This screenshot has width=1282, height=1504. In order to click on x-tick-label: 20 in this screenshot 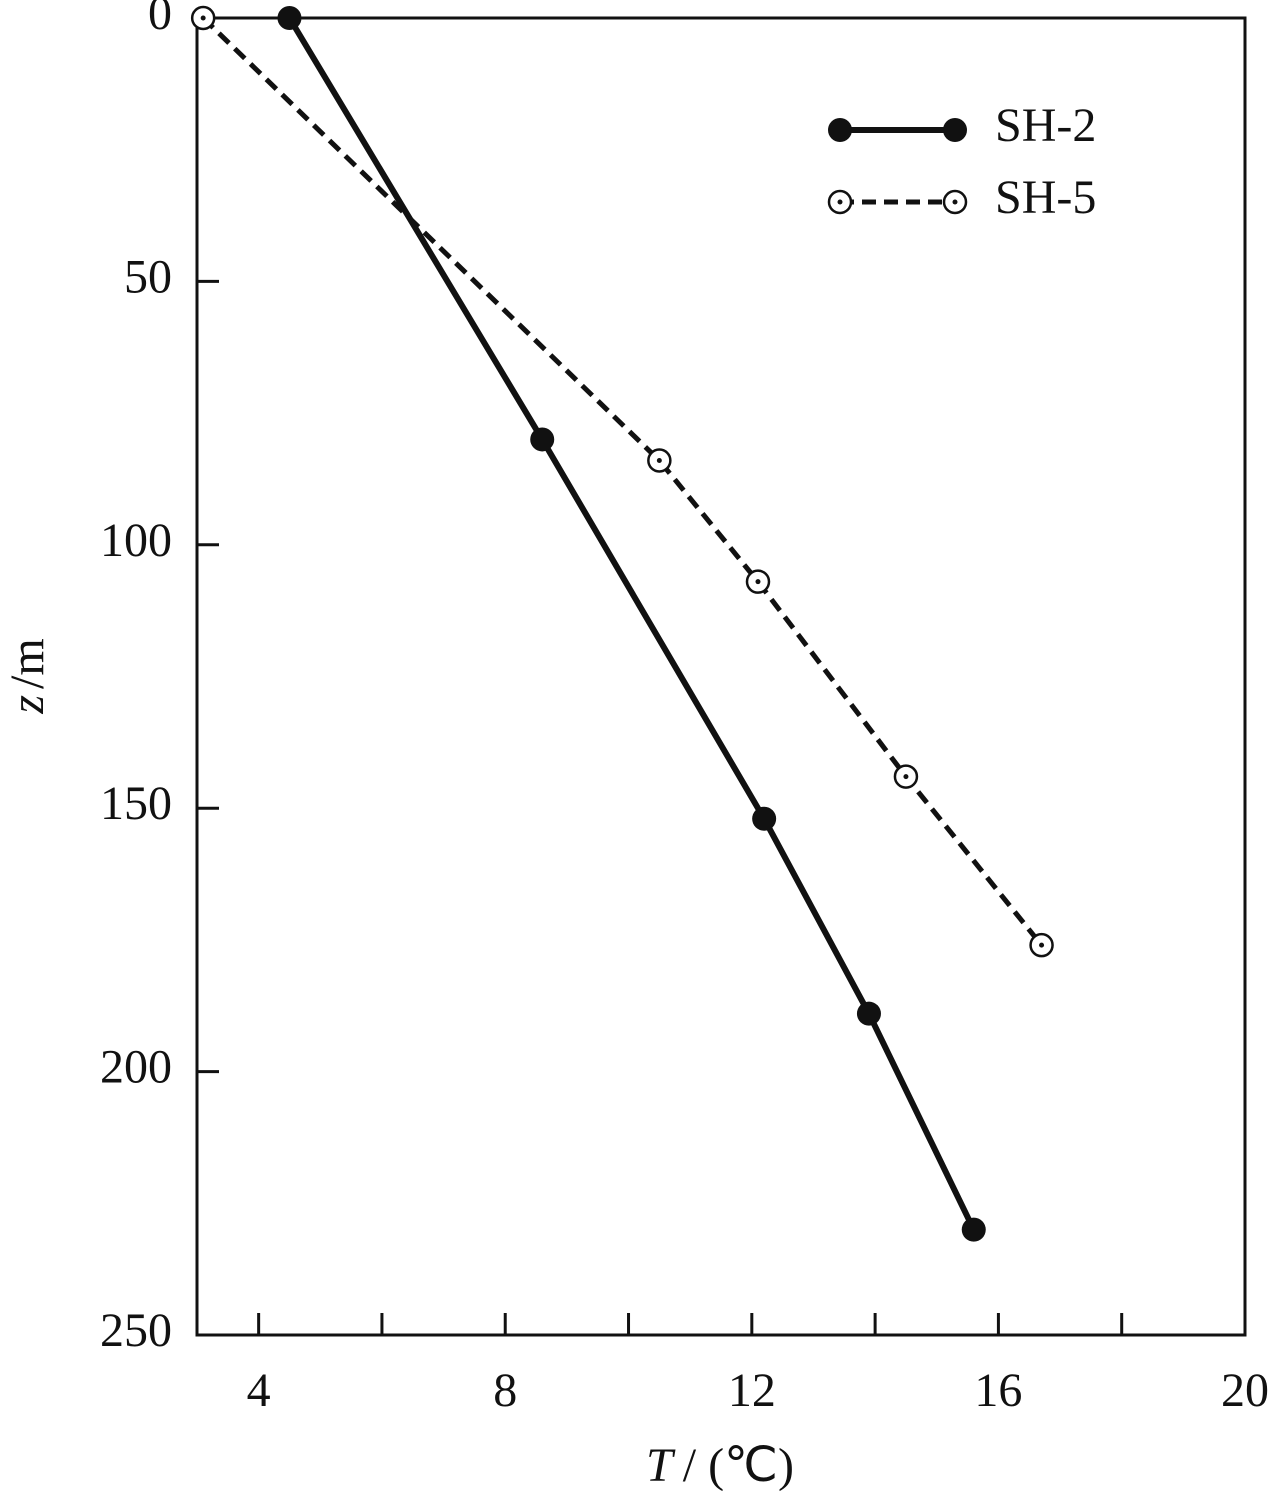, I will do `click(1245, 1390)`.